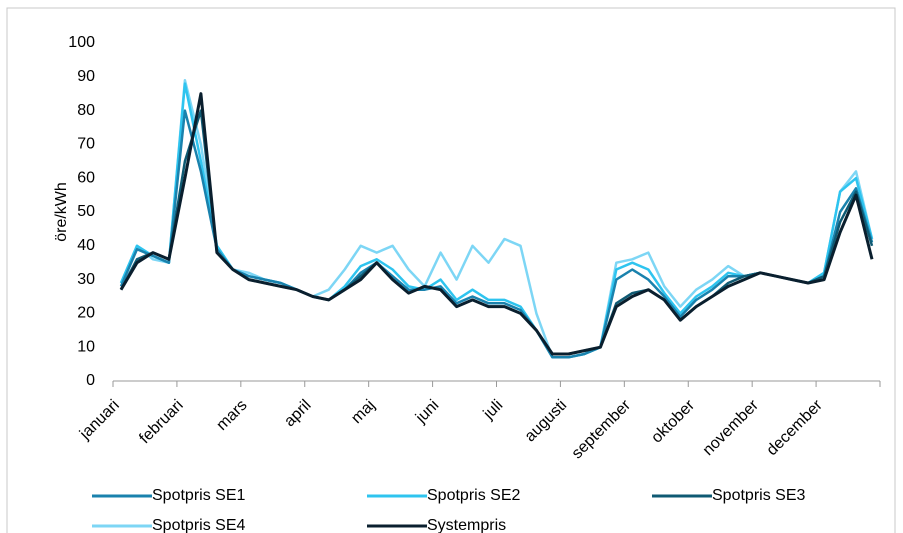 This screenshot has width=903, height=533. Describe the element at coordinates (86, 177) in the screenshot. I see `y-tick-label: 60` at that location.